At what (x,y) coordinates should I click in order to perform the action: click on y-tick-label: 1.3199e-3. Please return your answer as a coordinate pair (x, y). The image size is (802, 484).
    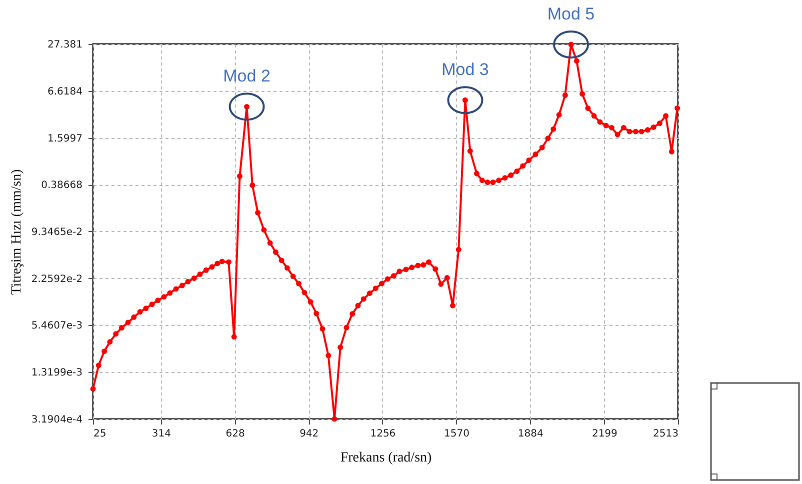
    Looking at the image, I should click on (56, 373).